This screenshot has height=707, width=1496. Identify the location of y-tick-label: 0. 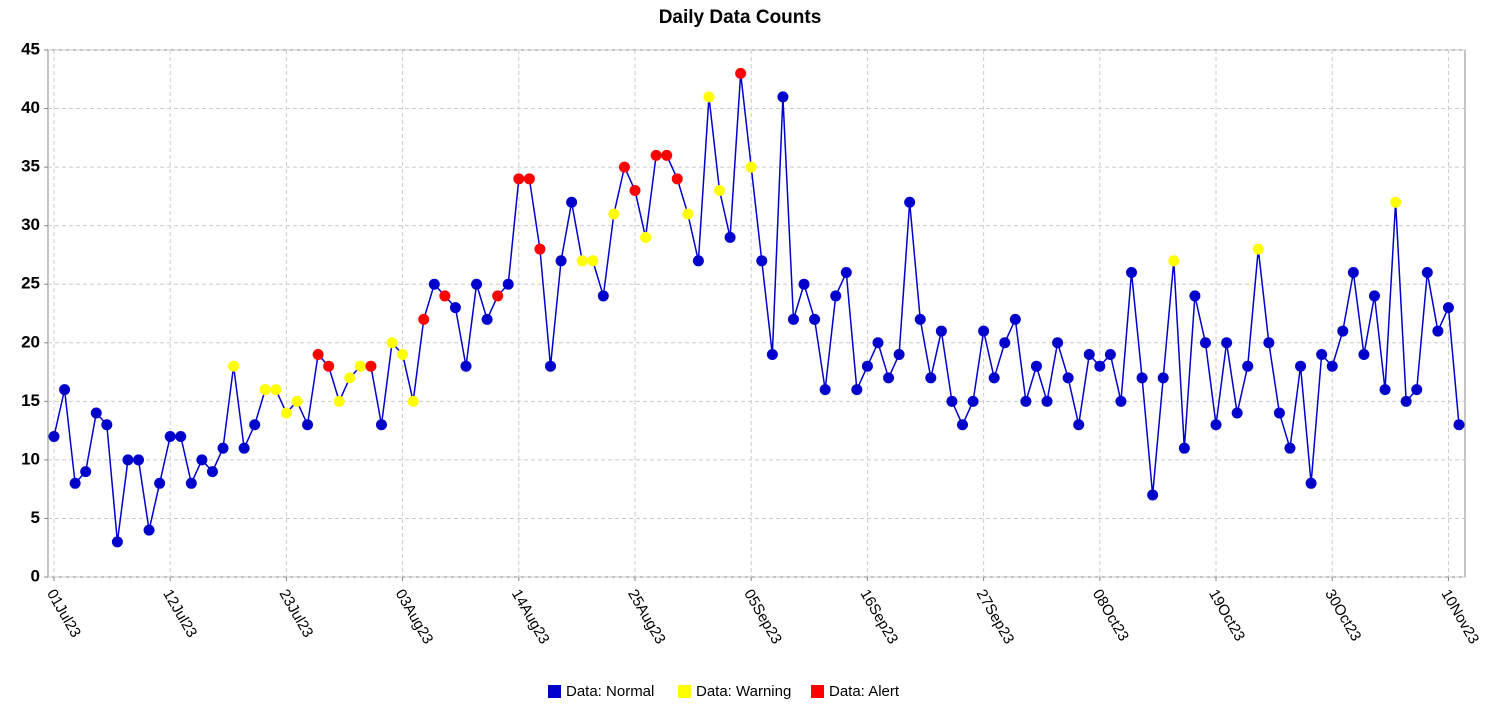
(35, 575).